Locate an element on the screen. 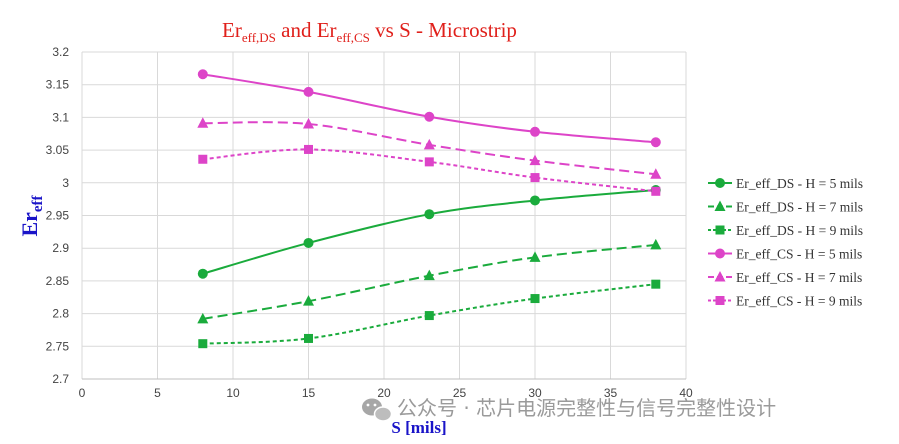  y-tick-label: 3 is located at coordinates (65, 183).